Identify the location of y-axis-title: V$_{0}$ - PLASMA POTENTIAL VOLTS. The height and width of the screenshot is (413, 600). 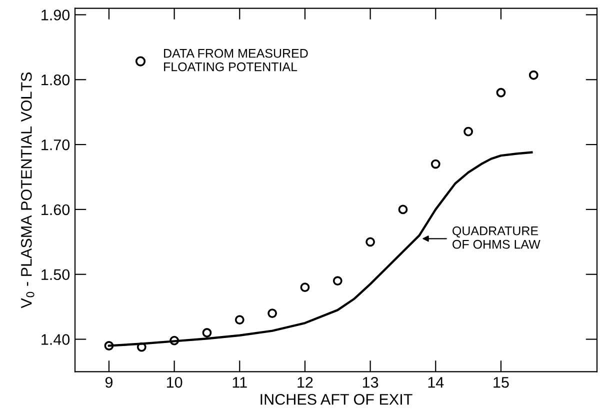
(27, 190).